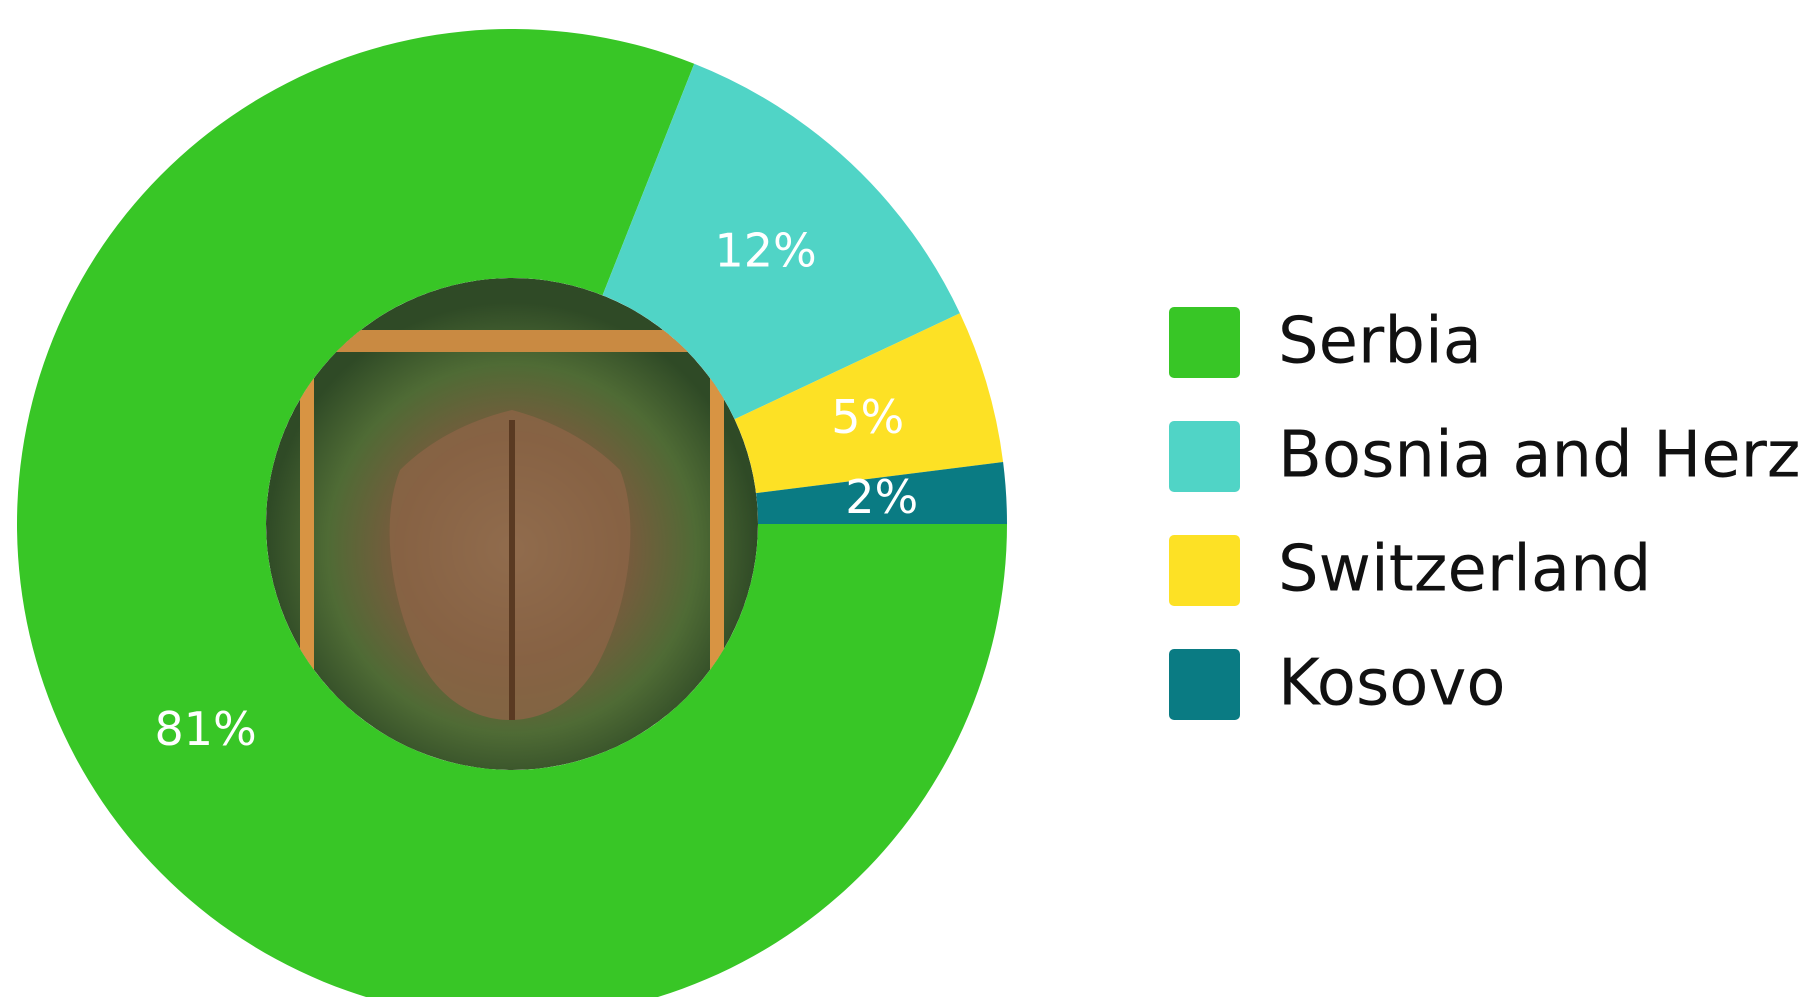  I want to click on center-photo, so click(512, 524).